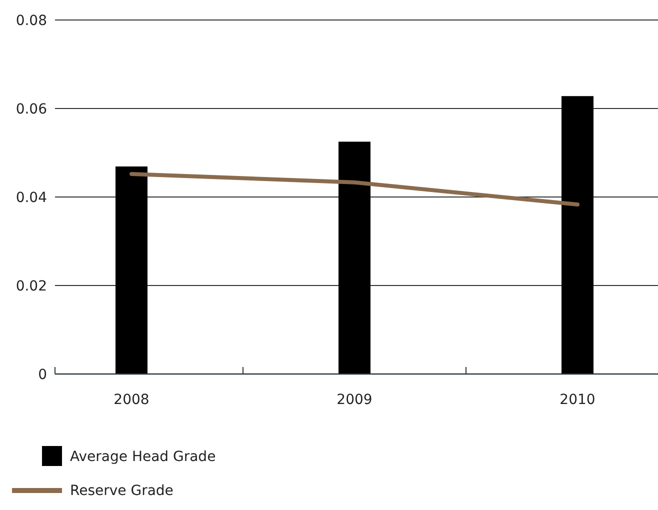 The image size is (658, 510). What do you see at coordinates (42, 374) in the screenshot?
I see `y-tick-label: 0` at bounding box center [42, 374].